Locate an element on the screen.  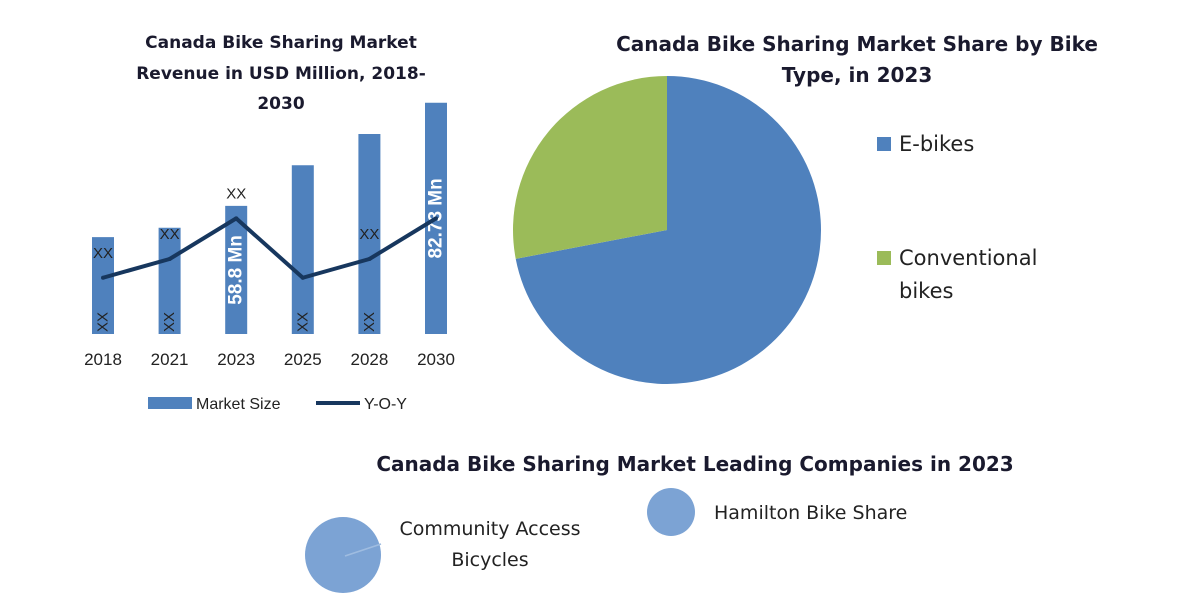
bubble-hamilton is located at coordinates (671, 512).